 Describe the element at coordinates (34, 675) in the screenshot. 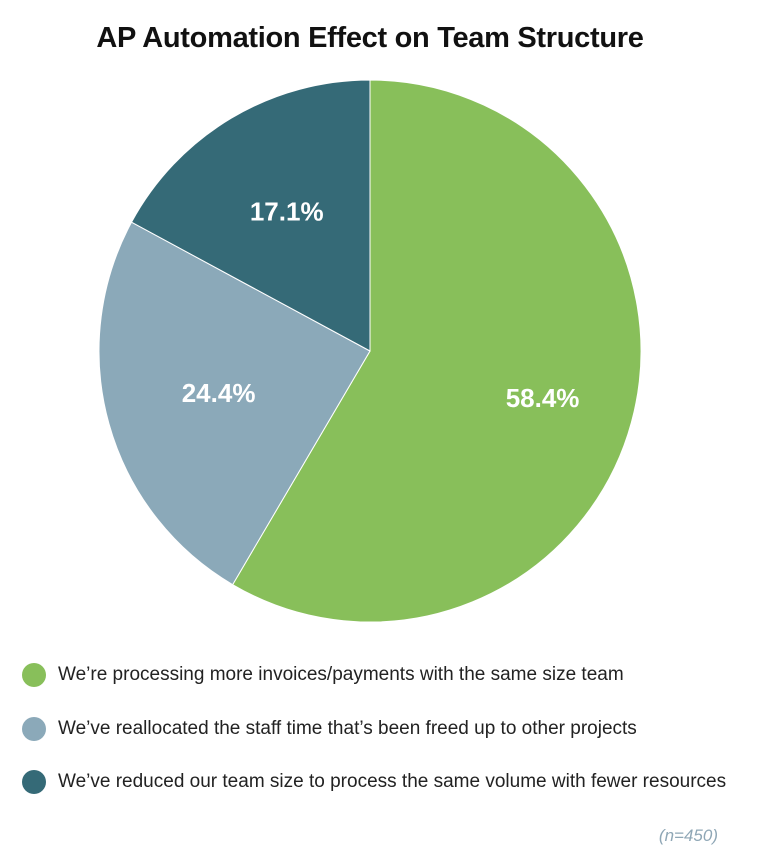

I see `legend-swatch-same-team` at that location.